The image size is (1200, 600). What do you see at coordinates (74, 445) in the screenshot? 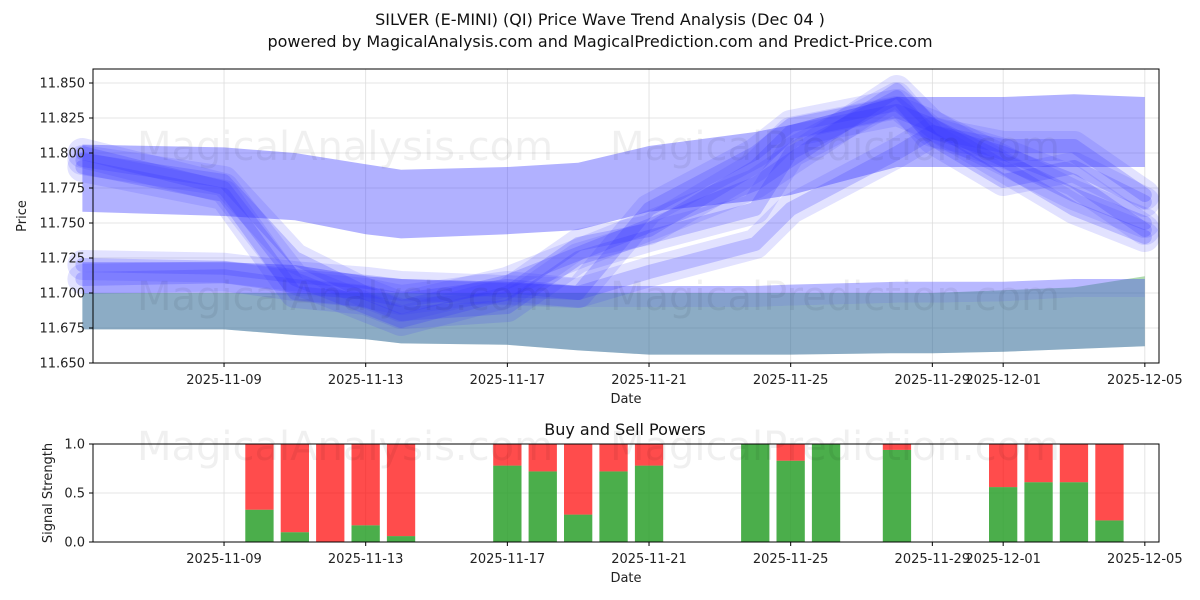
I see `signal-y-tick-label: 1.0` at bounding box center [74, 445].